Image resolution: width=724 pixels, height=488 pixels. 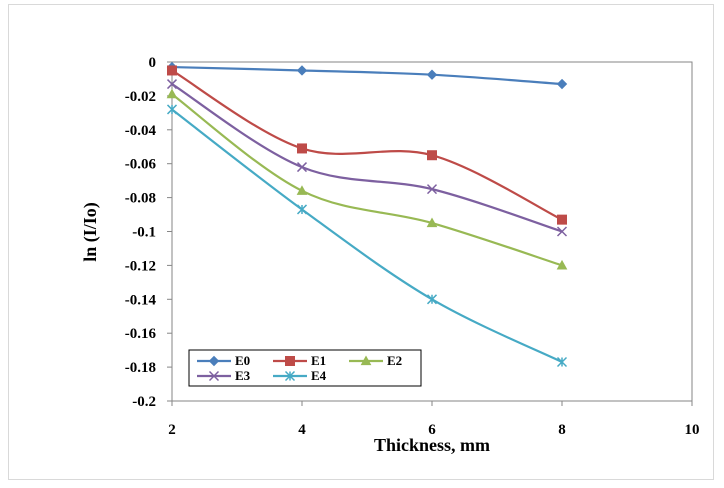 What do you see at coordinates (394, 360) in the screenshot?
I see `legend-label-e2: E2` at bounding box center [394, 360].